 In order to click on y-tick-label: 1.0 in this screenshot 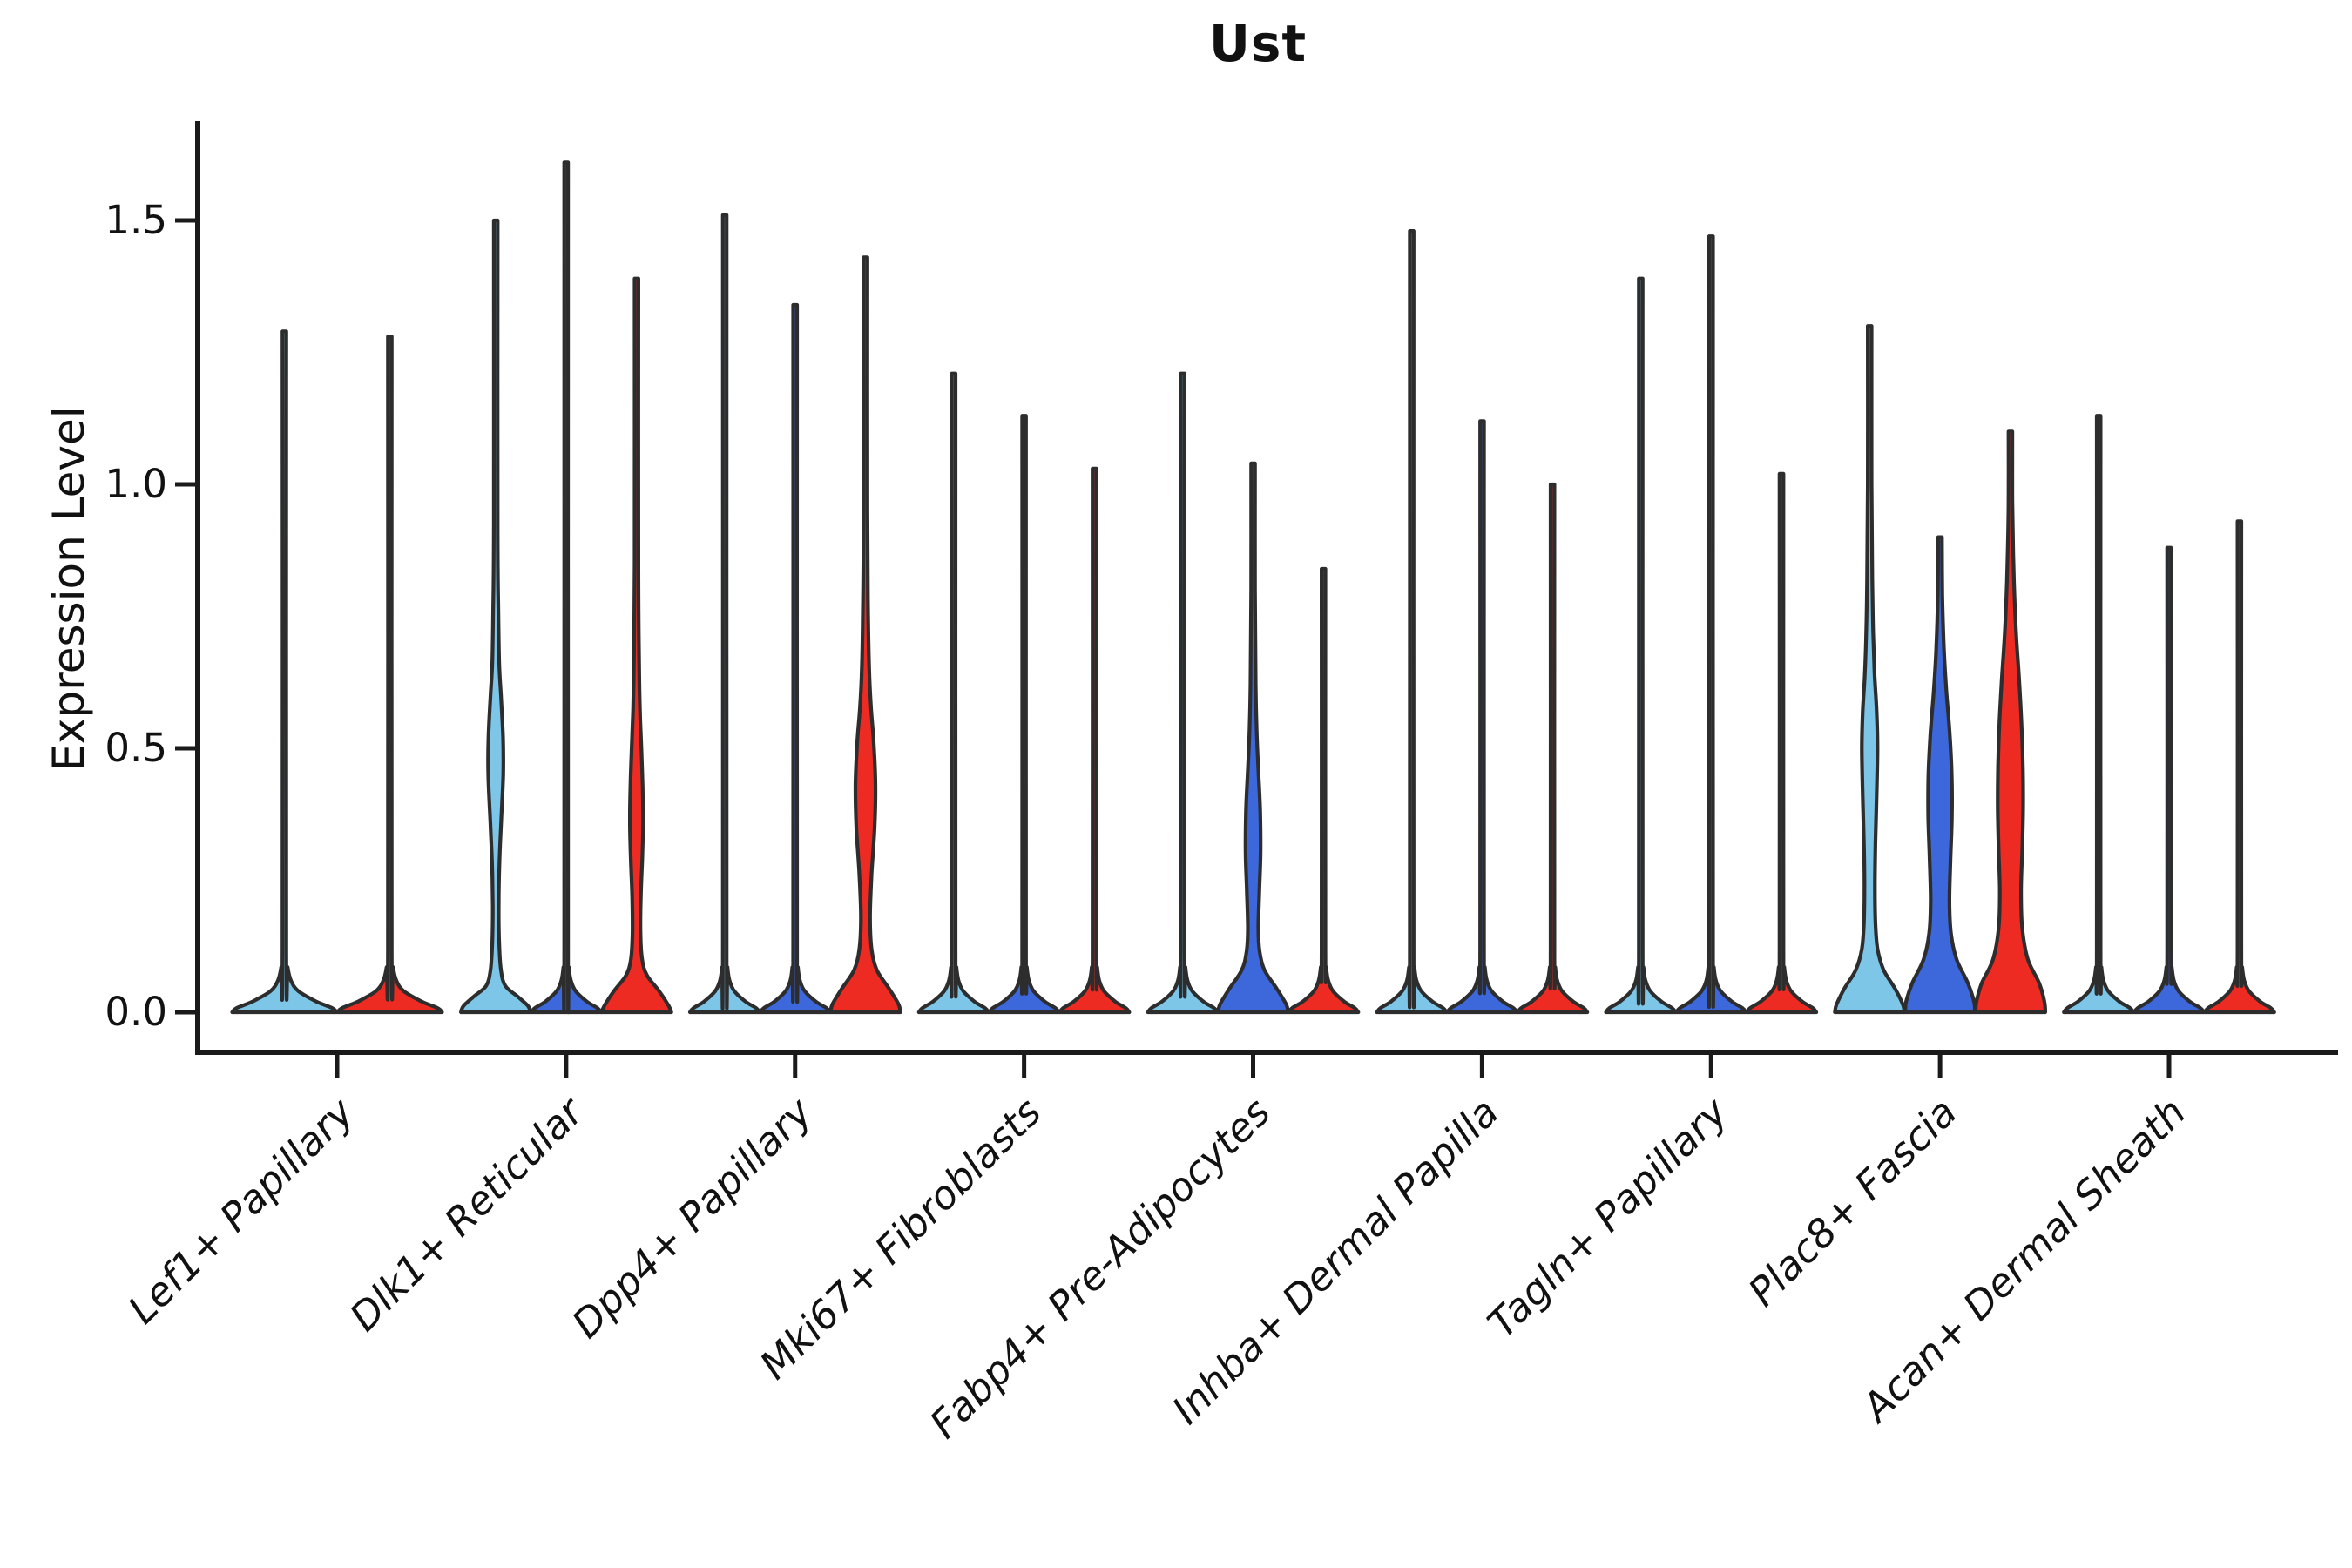, I will do `click(136, 484)`.